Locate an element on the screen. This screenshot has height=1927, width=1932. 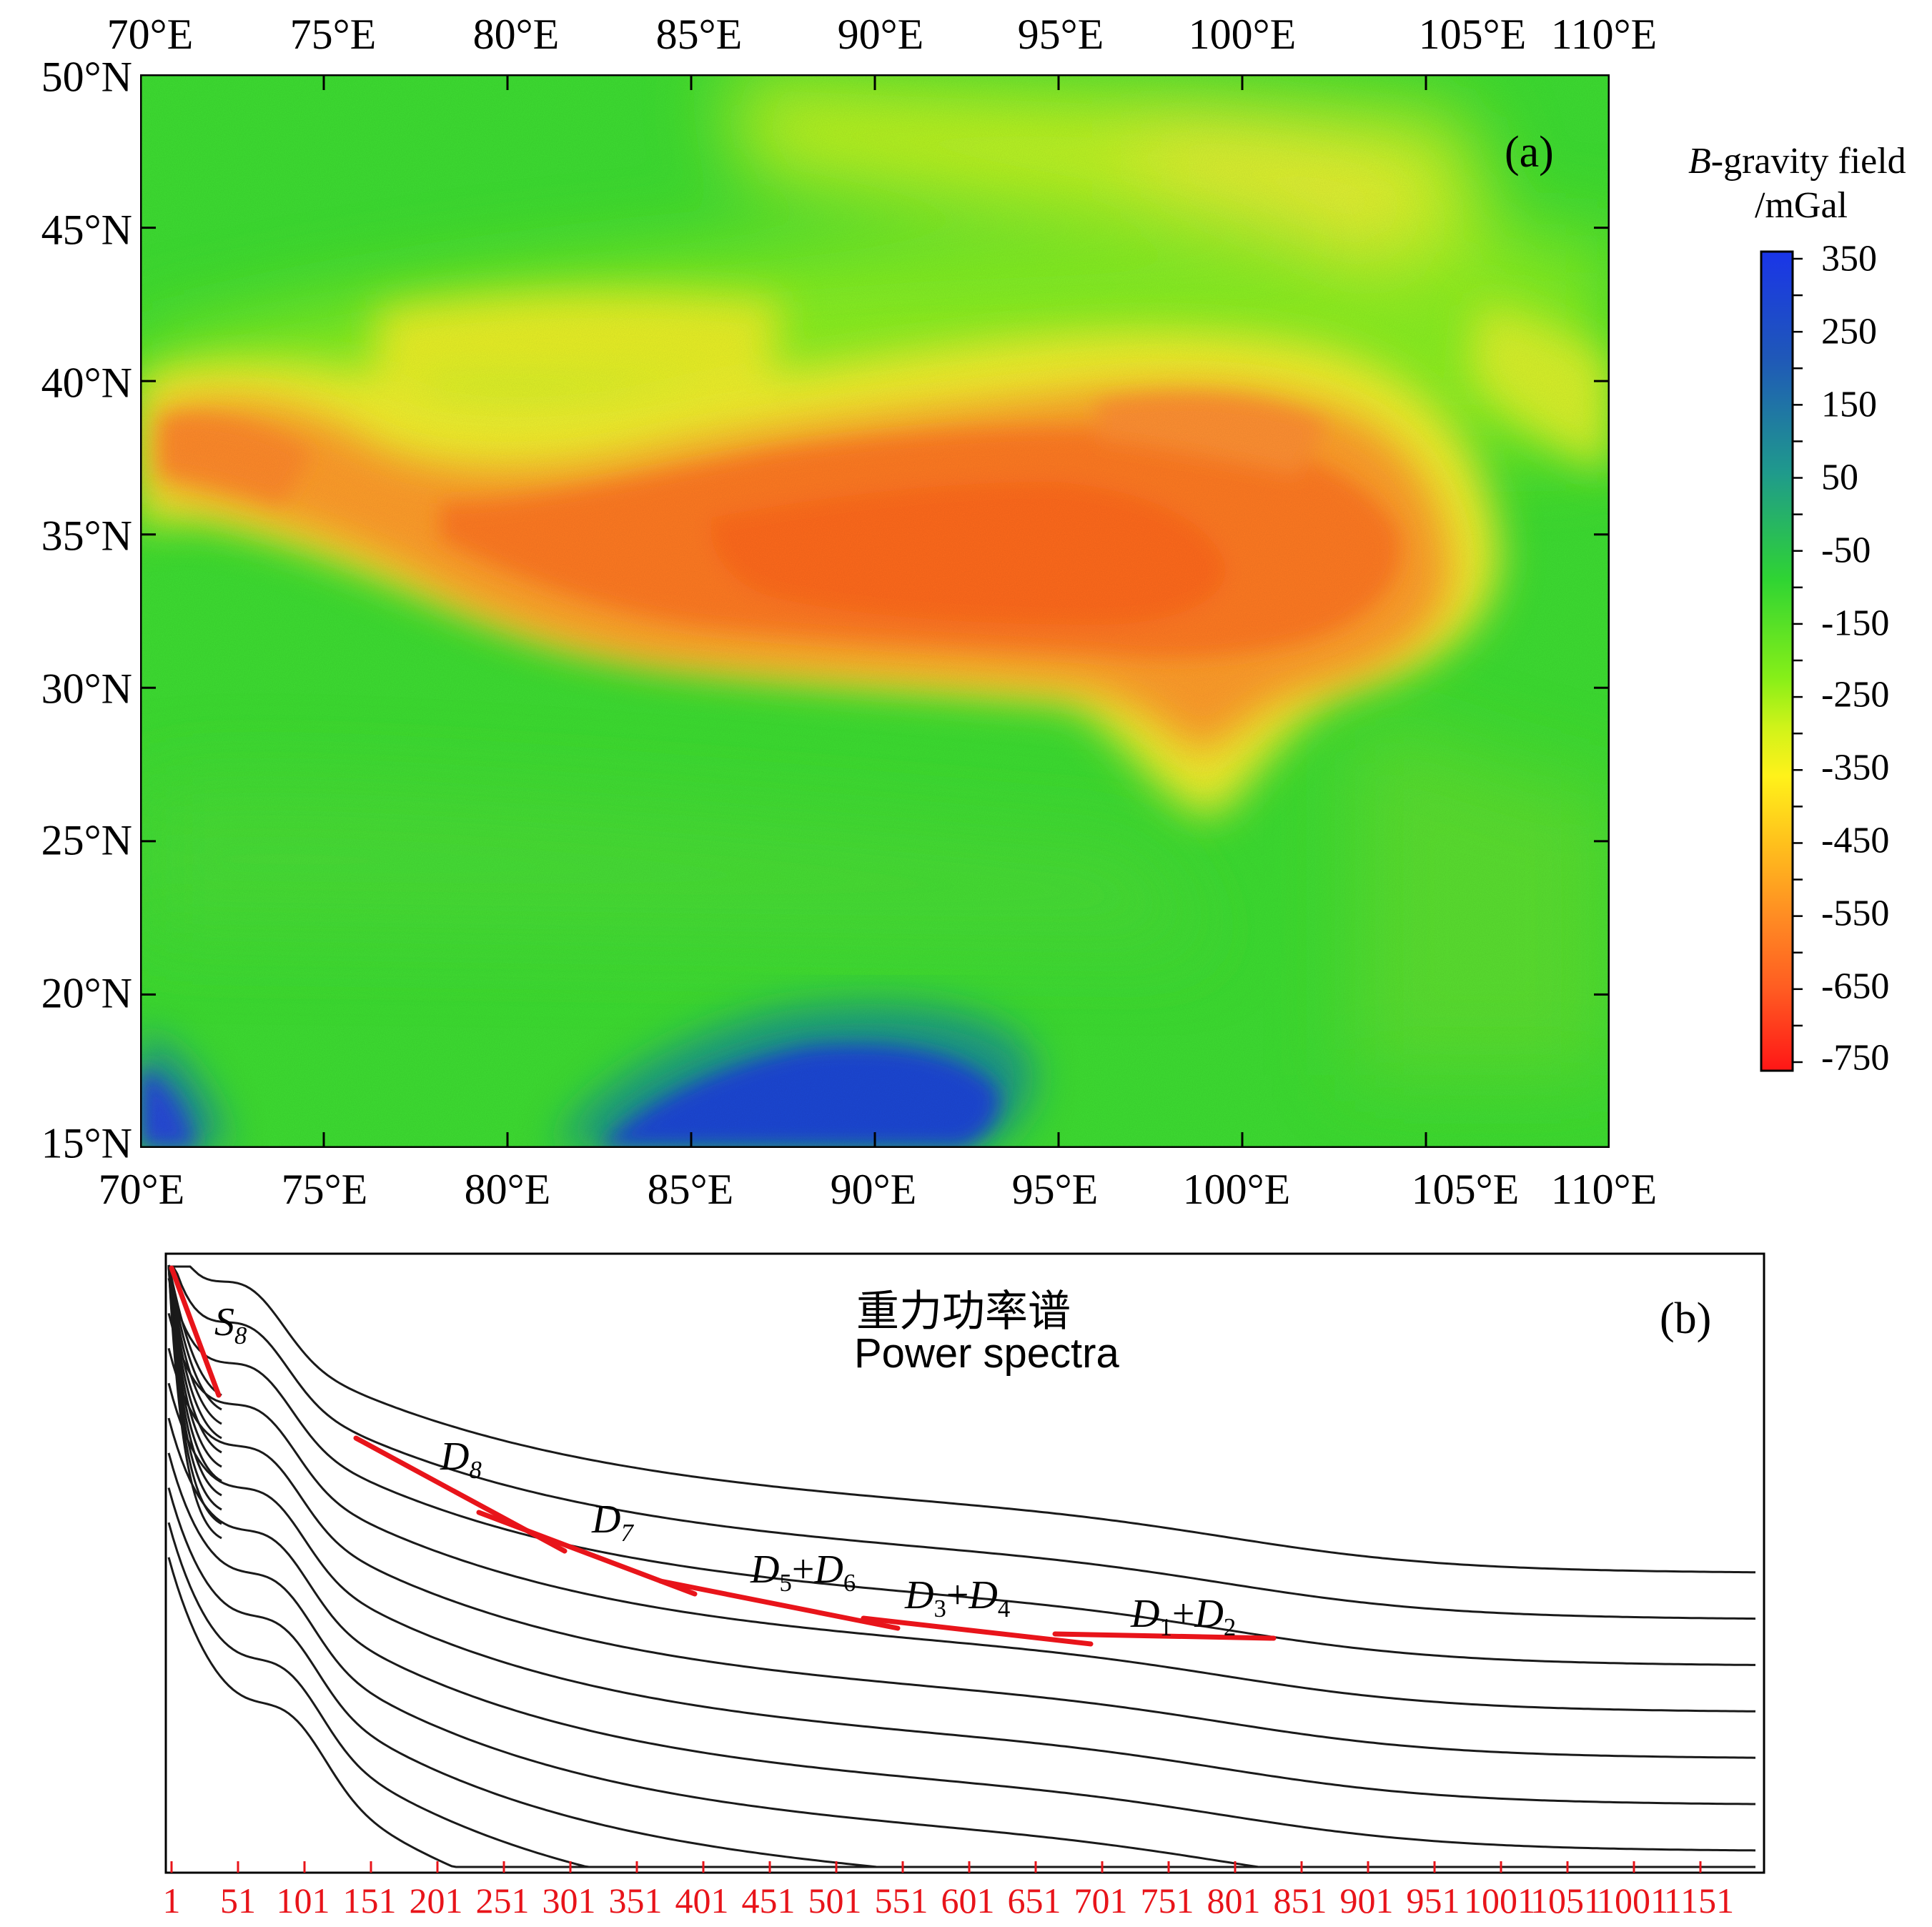
x-tick-label: 151 is located at coordinates (370, 1901).